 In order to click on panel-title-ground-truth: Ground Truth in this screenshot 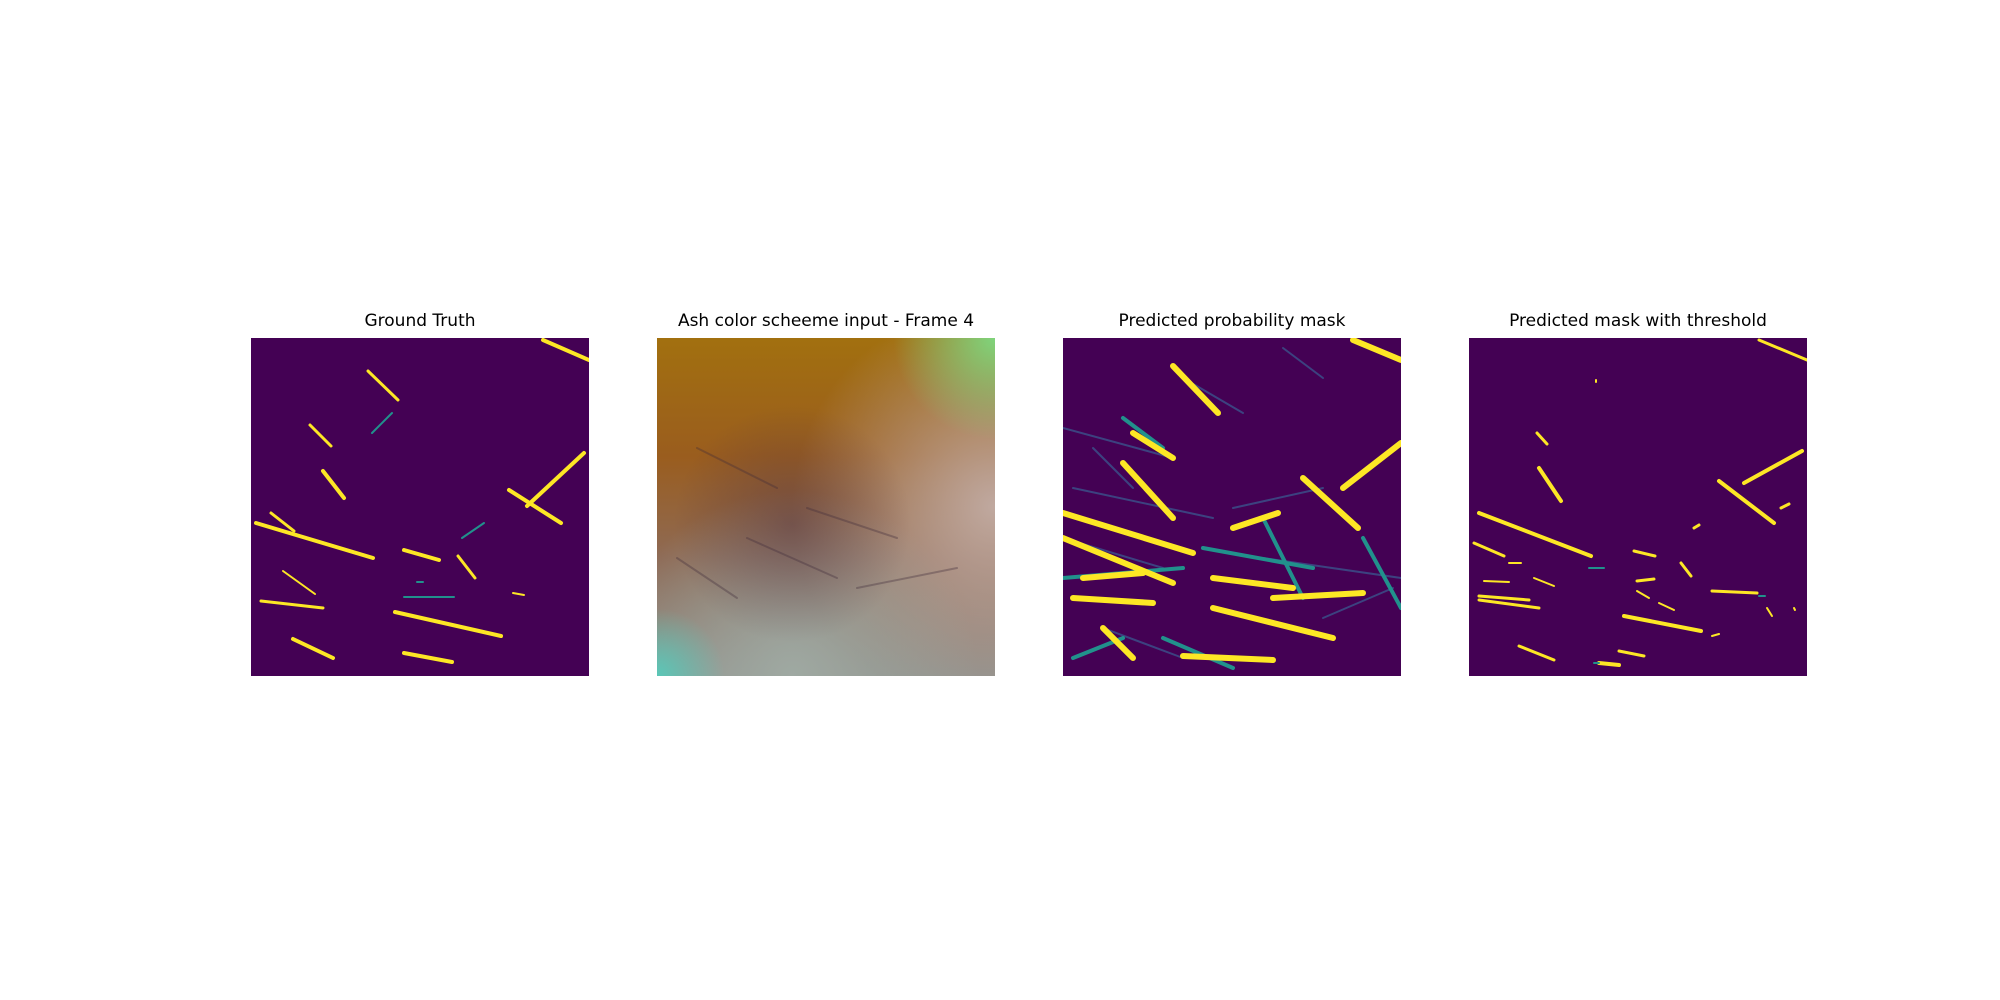, I will do `click(420, 321)`.